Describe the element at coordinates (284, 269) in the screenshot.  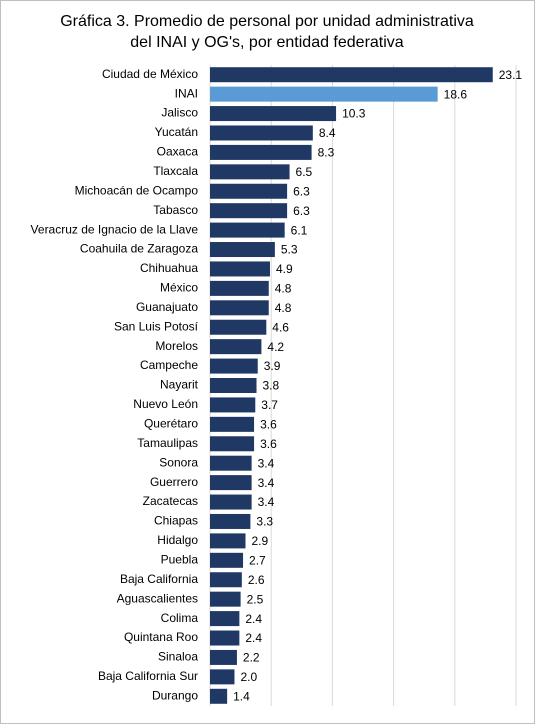
I see `value-label: 4.9` at that location.